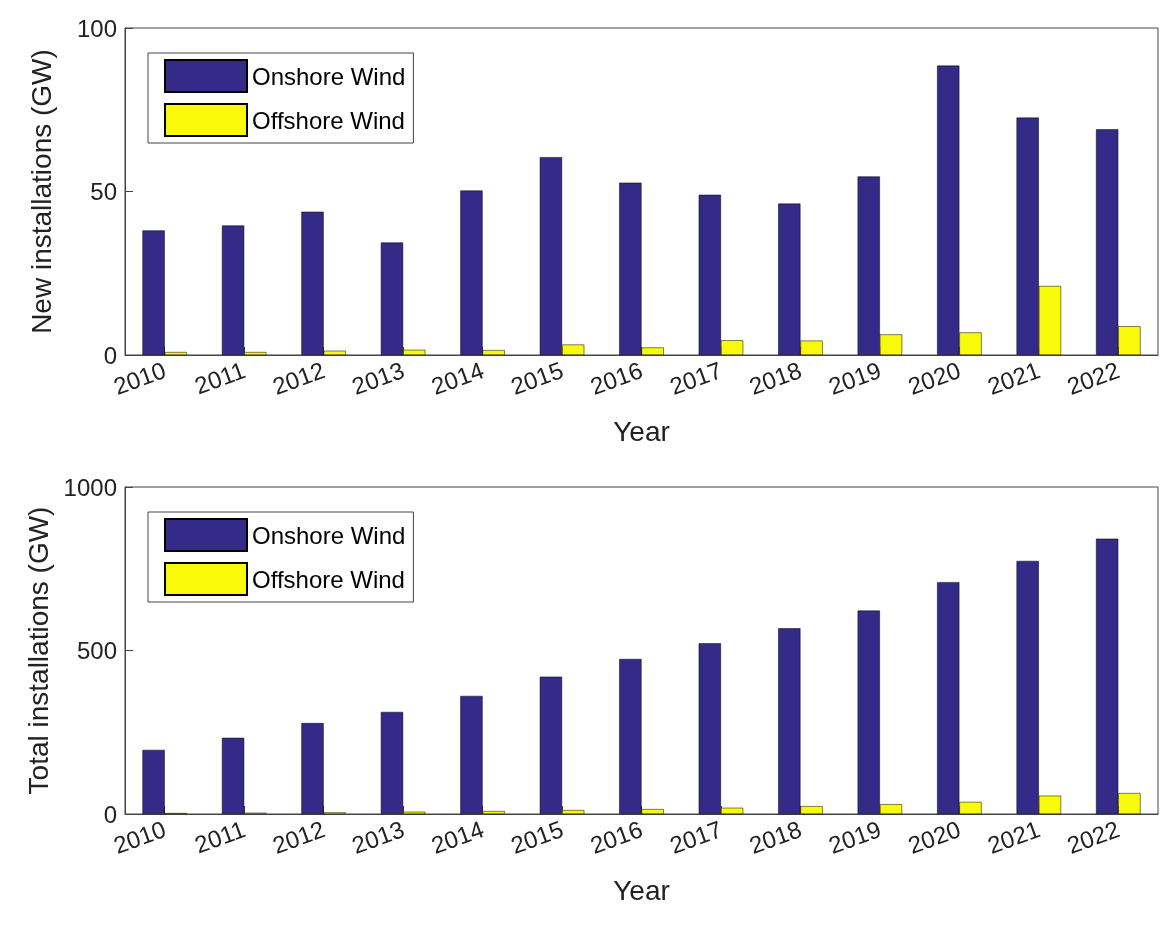 Image resolution: width=1174 pixels, height=935 pixels. What do you see at coordinates (41, 191) in the screenshot?
I see `y-axis-title: New installations (GW)` at bounding box center [41, 191].